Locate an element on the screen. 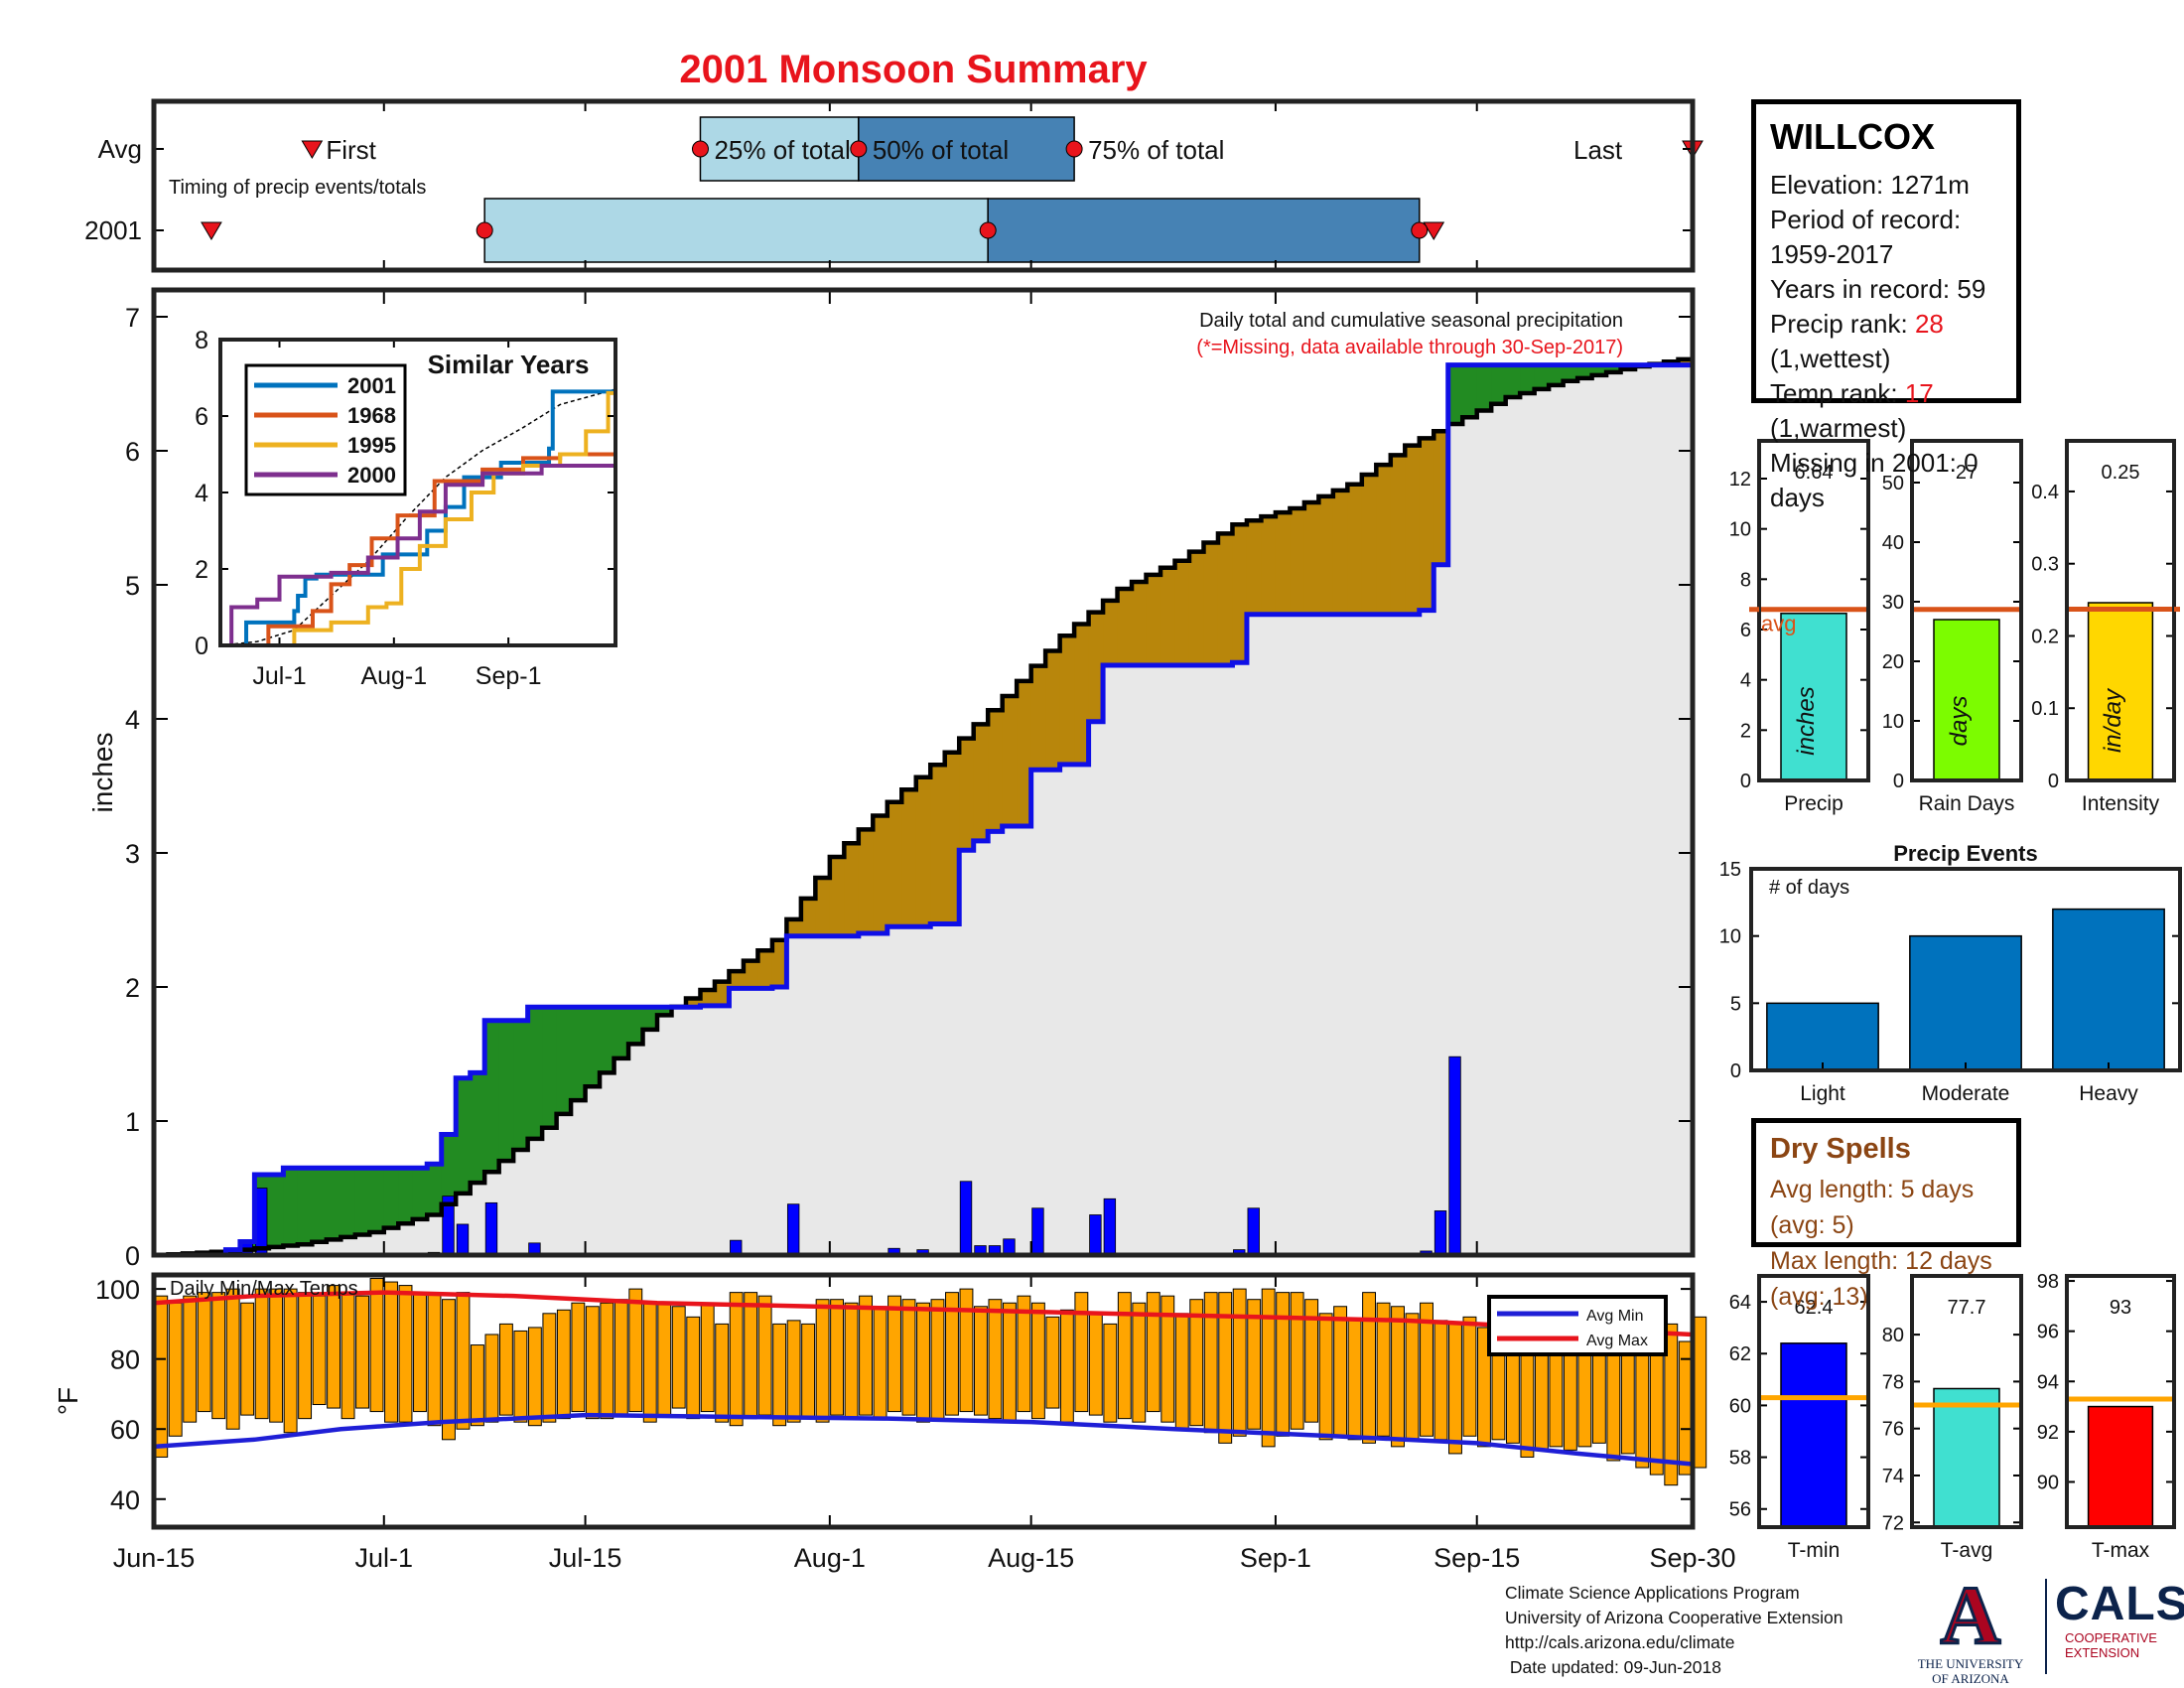  inset-ytick-label: 4 is located at coordinates (201, 493).